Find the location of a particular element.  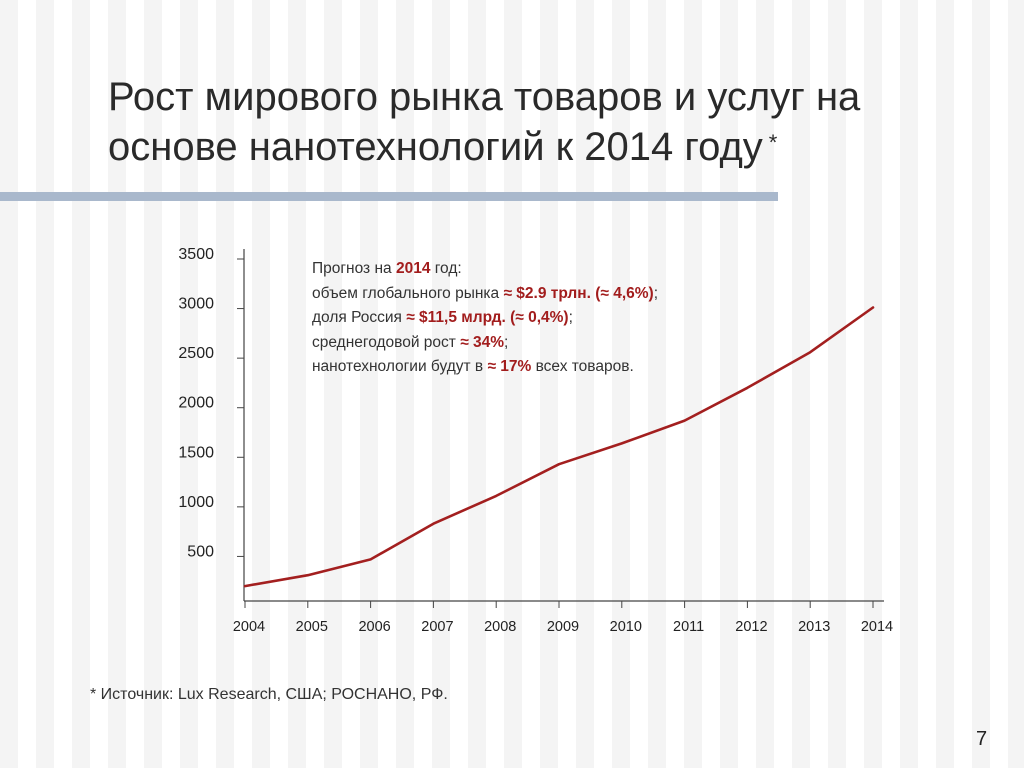

annotation-line-4: среднегодовой рост ≈ 34%; is located at coordinates (542, 343).